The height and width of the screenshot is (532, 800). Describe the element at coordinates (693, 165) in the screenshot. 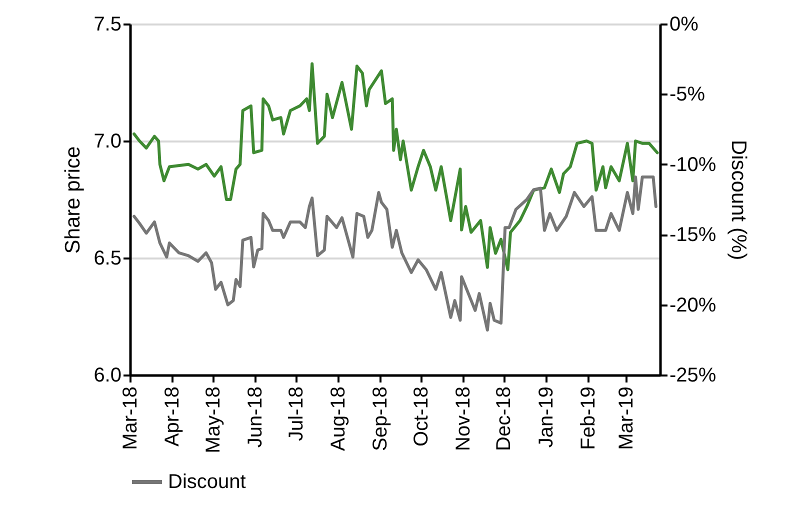

I see `y2-tick-label: -10%` at that location.